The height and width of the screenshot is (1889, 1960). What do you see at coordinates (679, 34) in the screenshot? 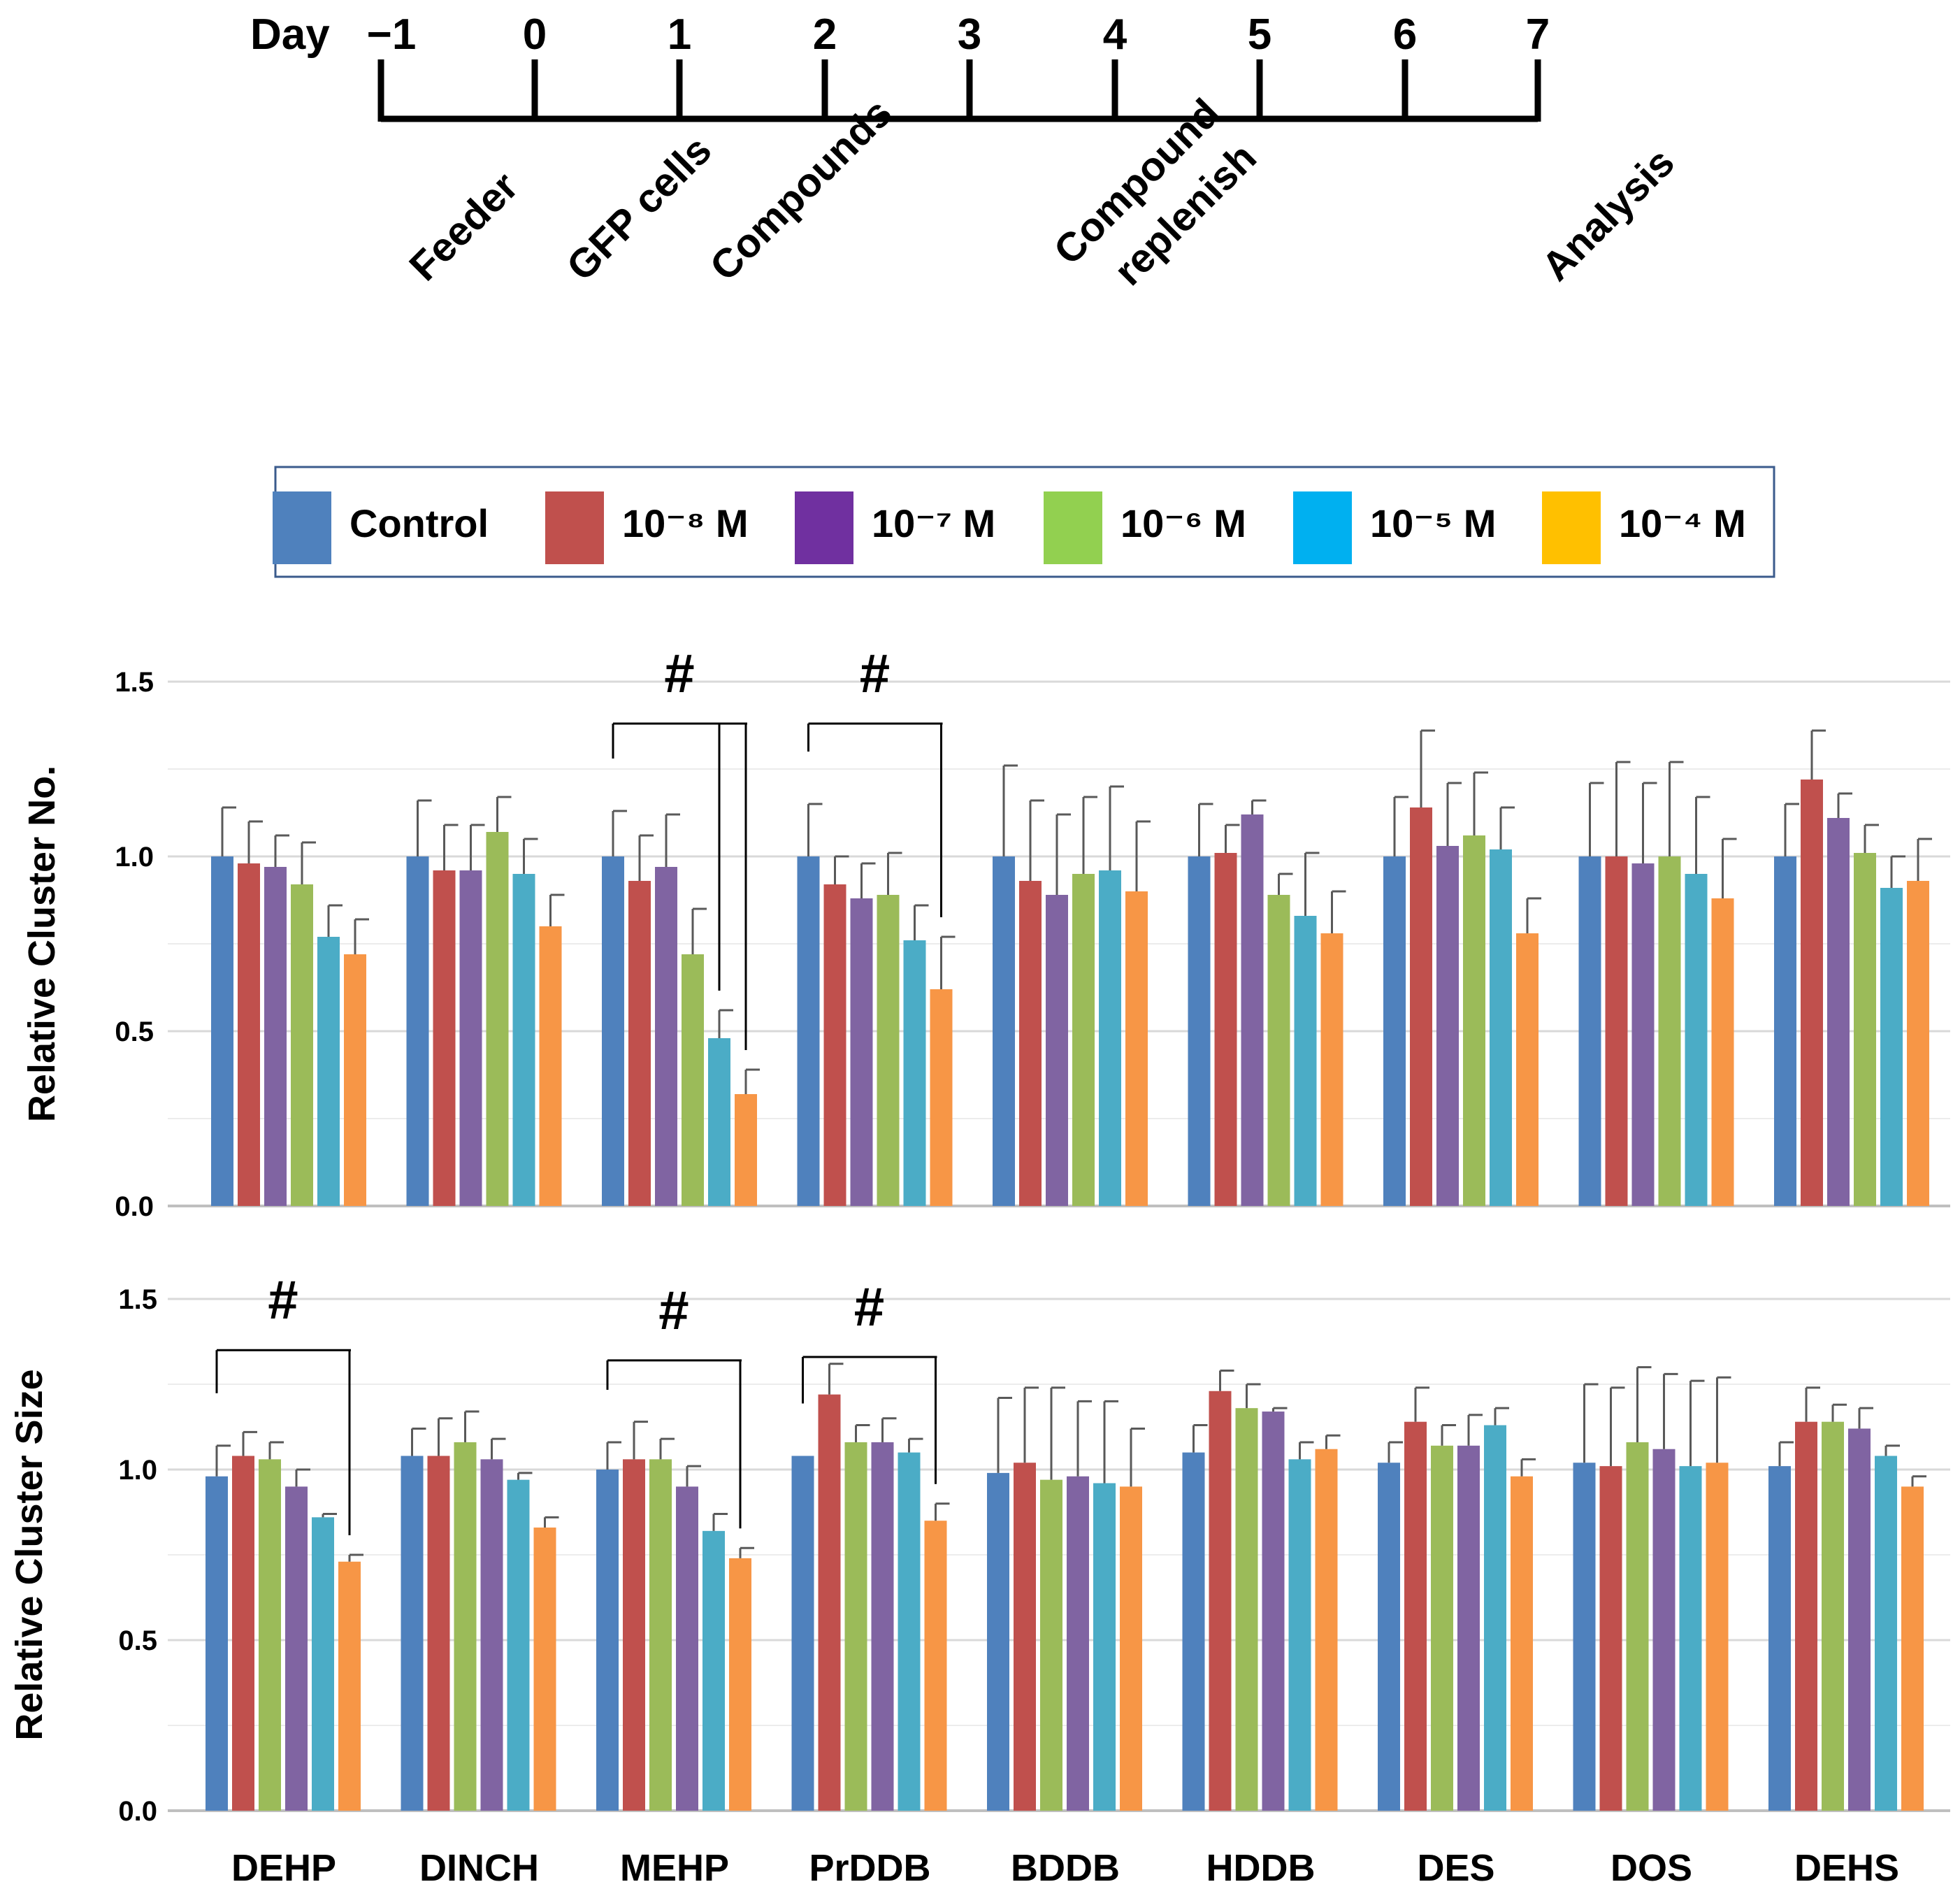
I see `timeline-day-number: 1` at bounding box center [679, 34].